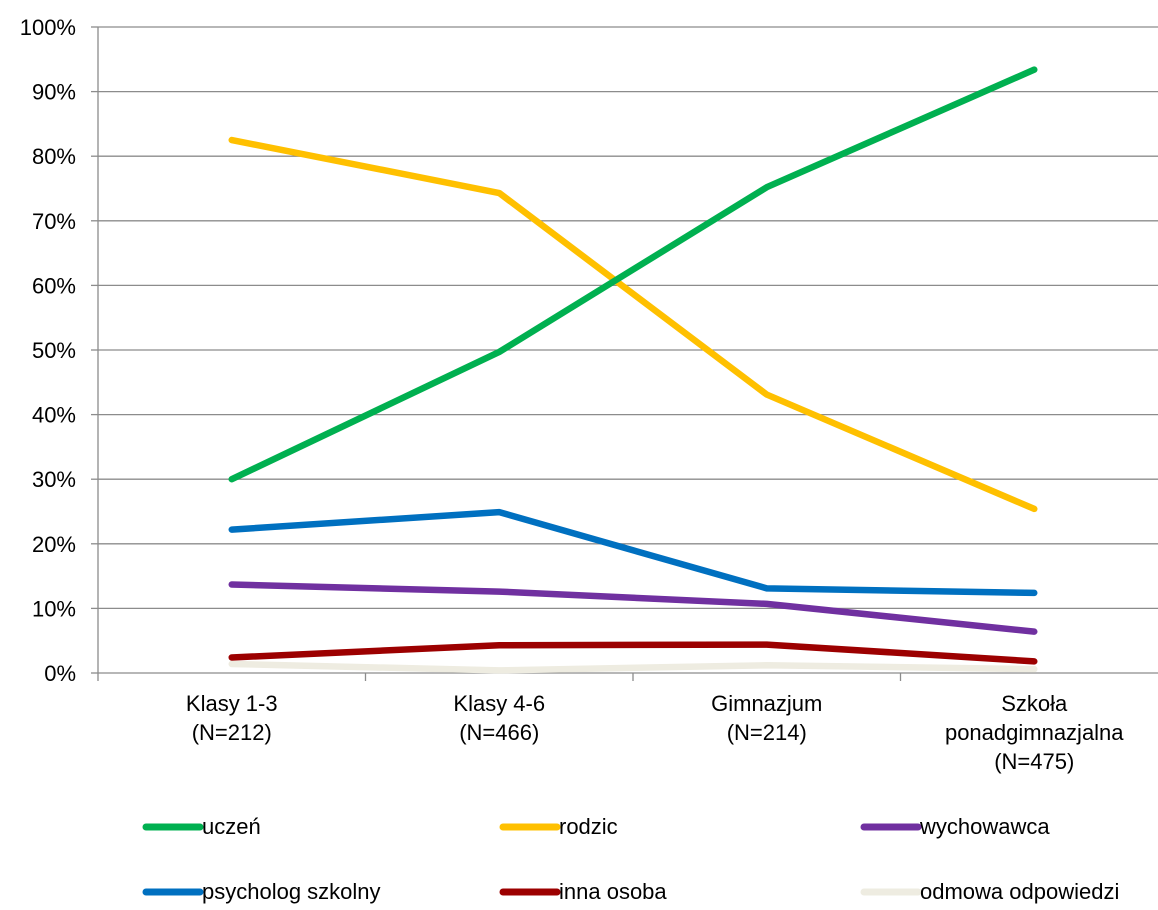  What do you see at coordinates (54, 479) in the screenshot?
I see `y-tick-label: 30%` at bounding box center [54, 479].